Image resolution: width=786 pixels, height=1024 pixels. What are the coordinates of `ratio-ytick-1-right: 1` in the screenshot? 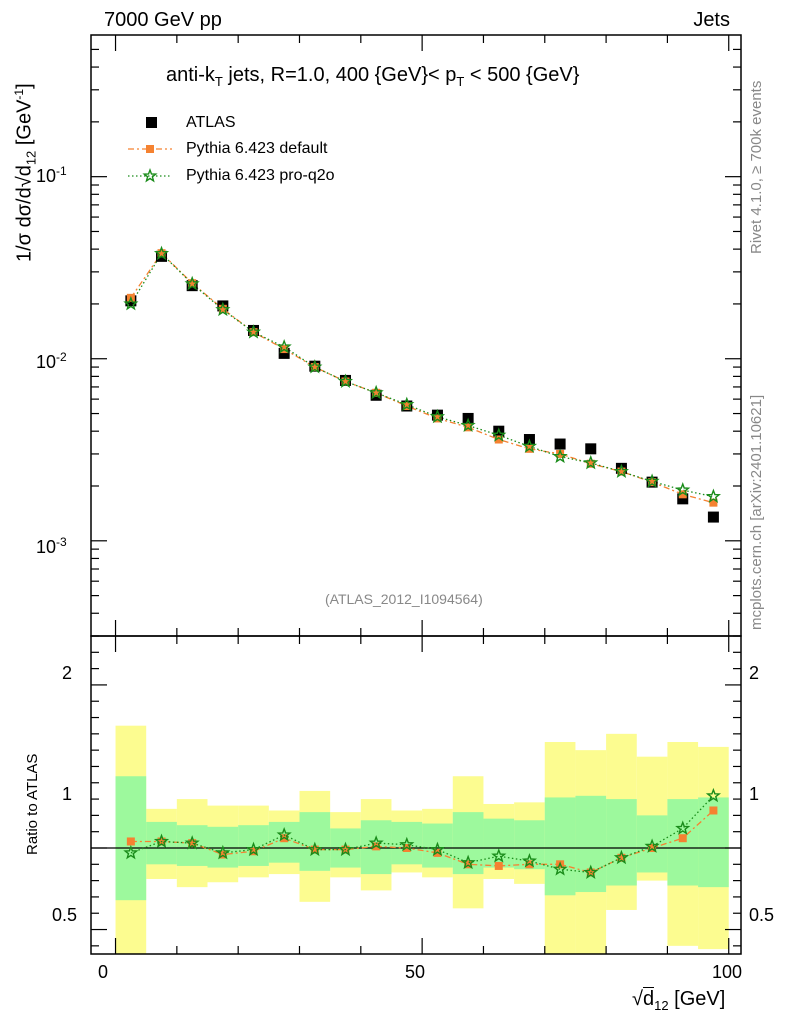 It's located at (754, 794).